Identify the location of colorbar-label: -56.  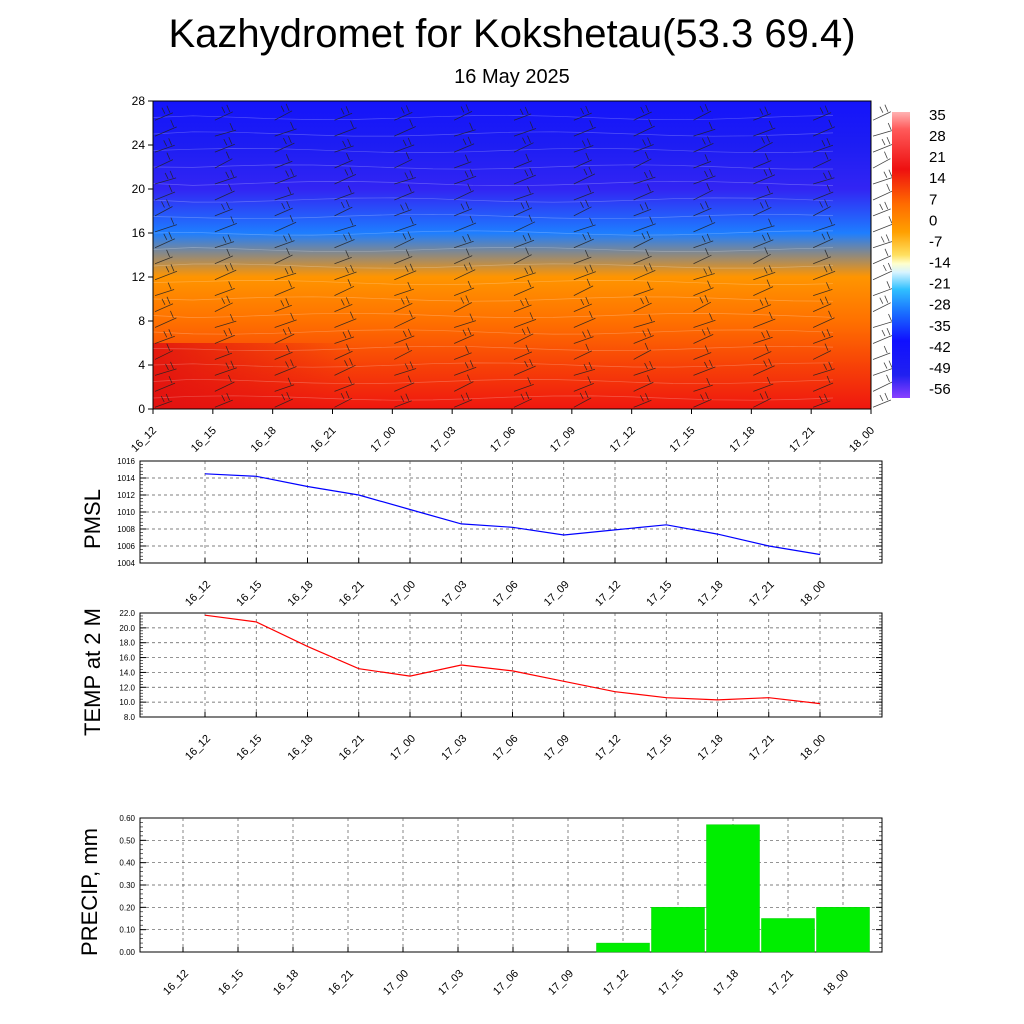
(940, 389).